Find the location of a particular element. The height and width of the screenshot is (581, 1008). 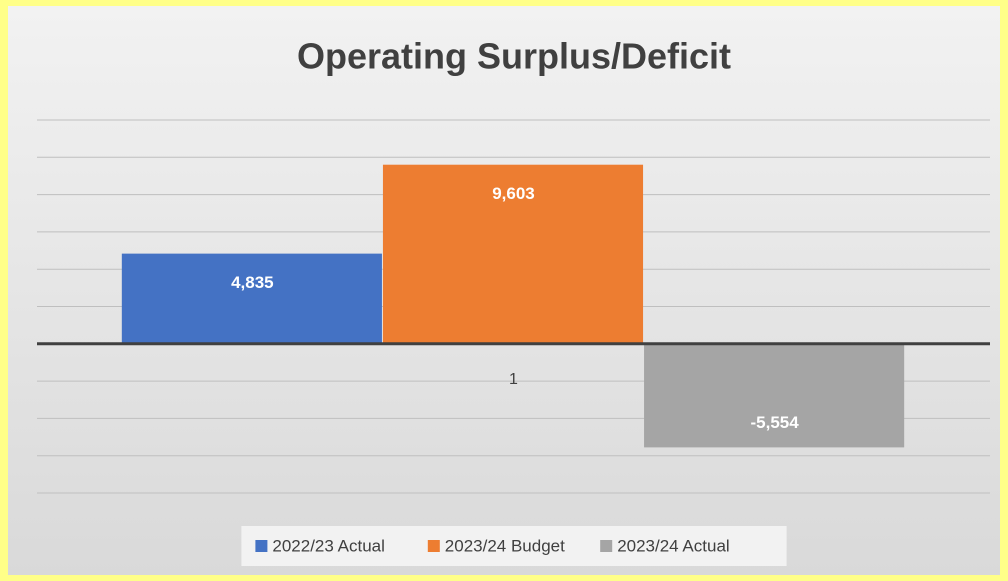

data-label: 4,835 is located at coordinates (252, 282).